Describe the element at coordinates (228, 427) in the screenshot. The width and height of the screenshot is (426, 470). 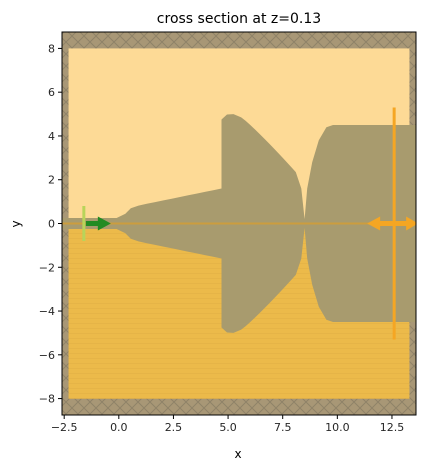
I see `x-tick-label: 5.0` at that location.